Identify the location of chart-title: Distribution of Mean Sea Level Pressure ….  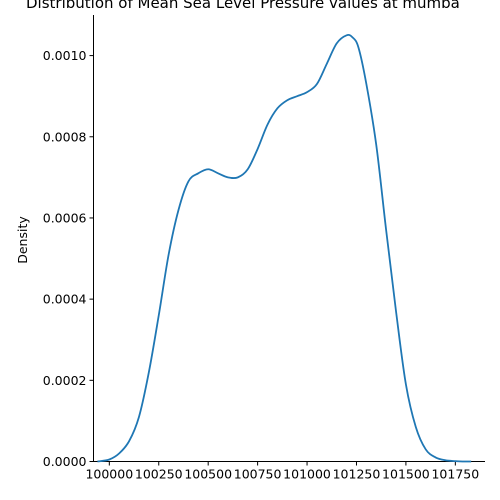
(243, 6).